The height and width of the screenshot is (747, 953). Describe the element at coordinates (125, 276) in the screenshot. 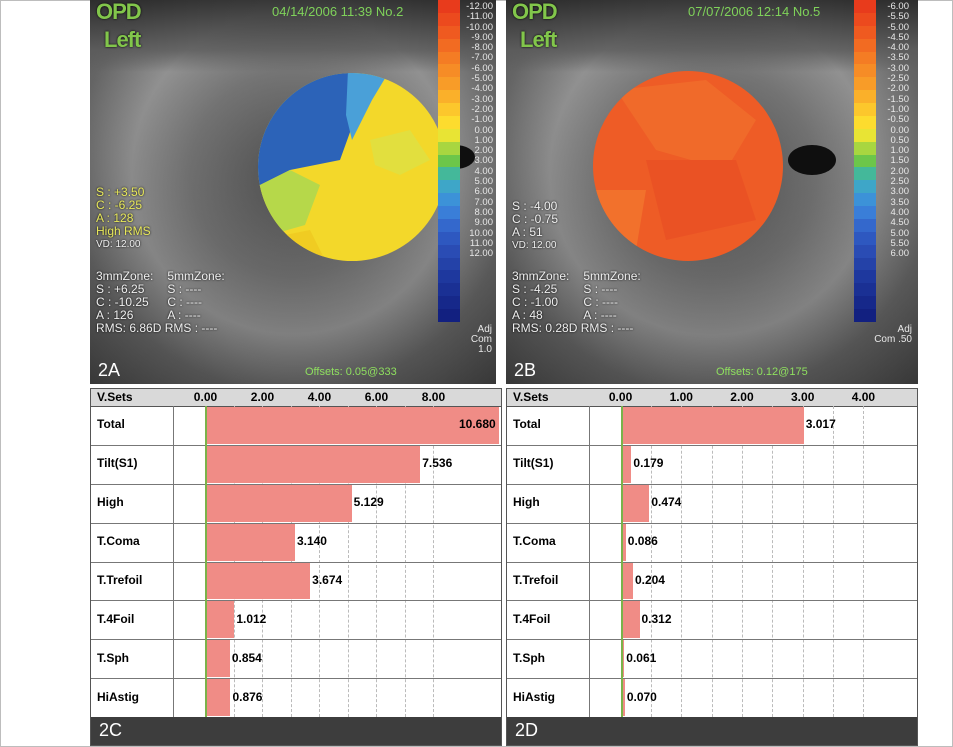

I see `zone3-header: 3mmZone:` at that location.